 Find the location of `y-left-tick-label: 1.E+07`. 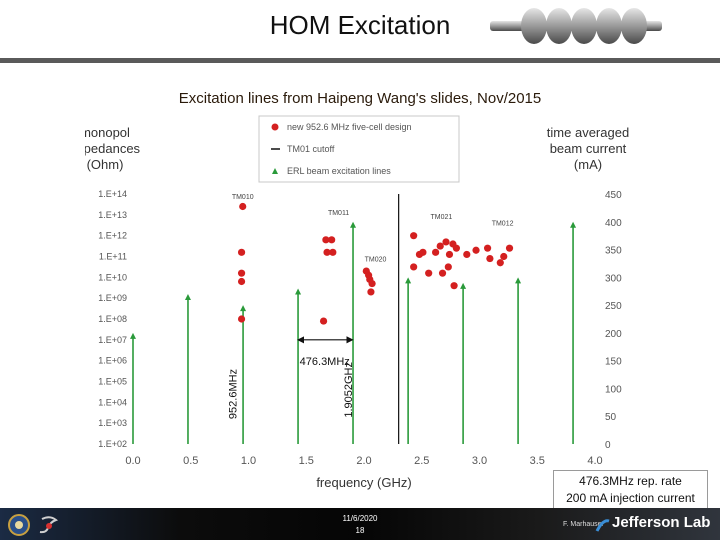

y-left-tick-label: 1.E+07 is located at coordinates (112, 340).